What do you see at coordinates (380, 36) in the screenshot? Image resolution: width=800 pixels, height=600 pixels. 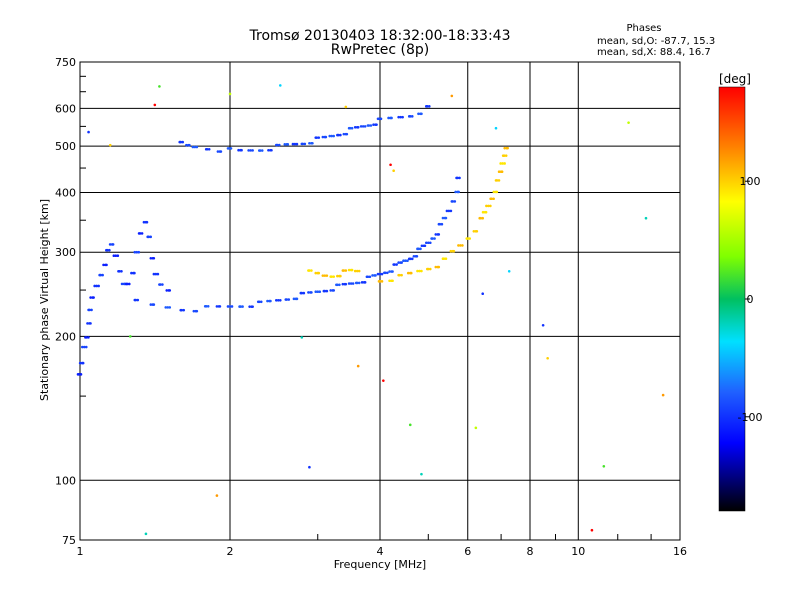 I see `chart-title: Tromsø 20130403 18:32:00-18:33:43` at bounding box center [380, 36].